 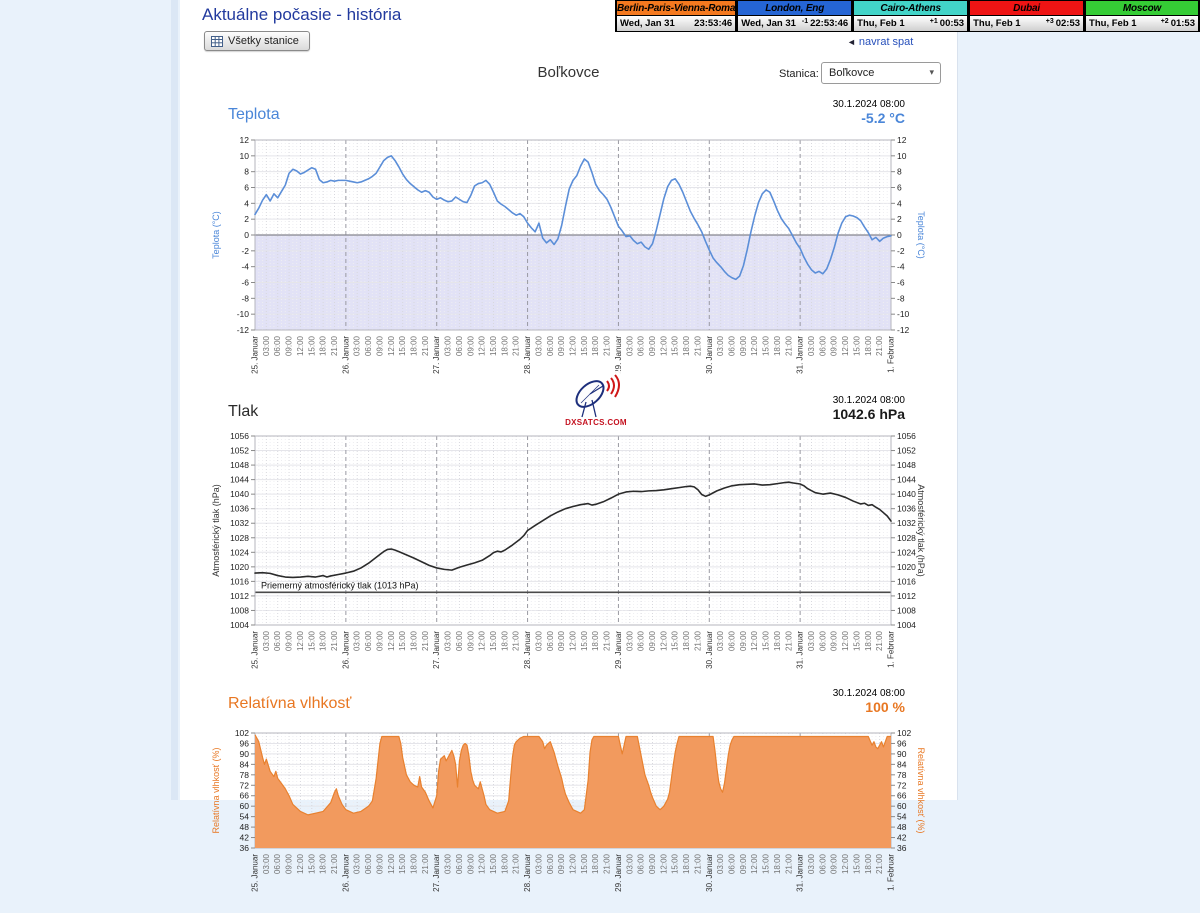 What do you see at coordinates (1027, 24) in the screenshot?
I see `clock-city-time: Thu, Feb 1 +3 02:53` at bounding box center [1027, 24].